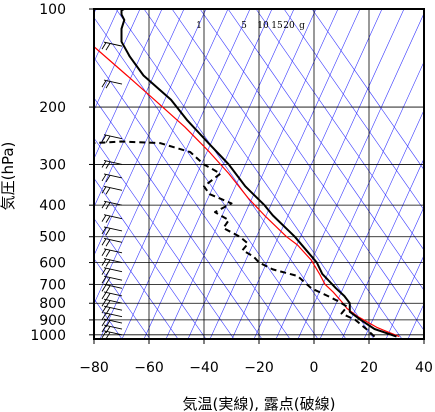 Image resolution: width=435 pixels, height=412 pixels. What do you see at coordinates (52, 10) in the screenshot?
I see `y-tick-label: 100` at bounding box center [52, 10].